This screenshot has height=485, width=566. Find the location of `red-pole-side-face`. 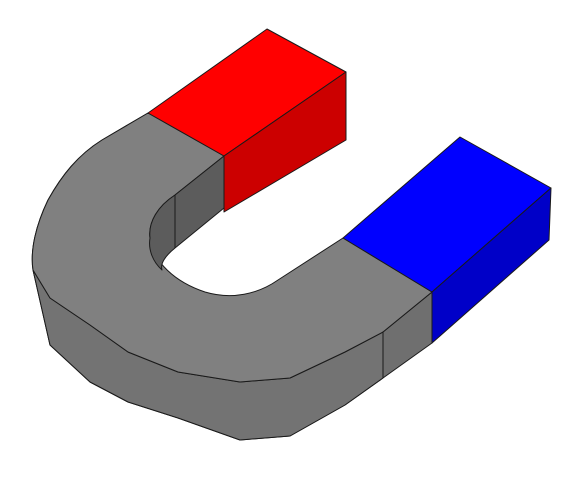

red-pole-side-face is located at coordinates (285, 142).